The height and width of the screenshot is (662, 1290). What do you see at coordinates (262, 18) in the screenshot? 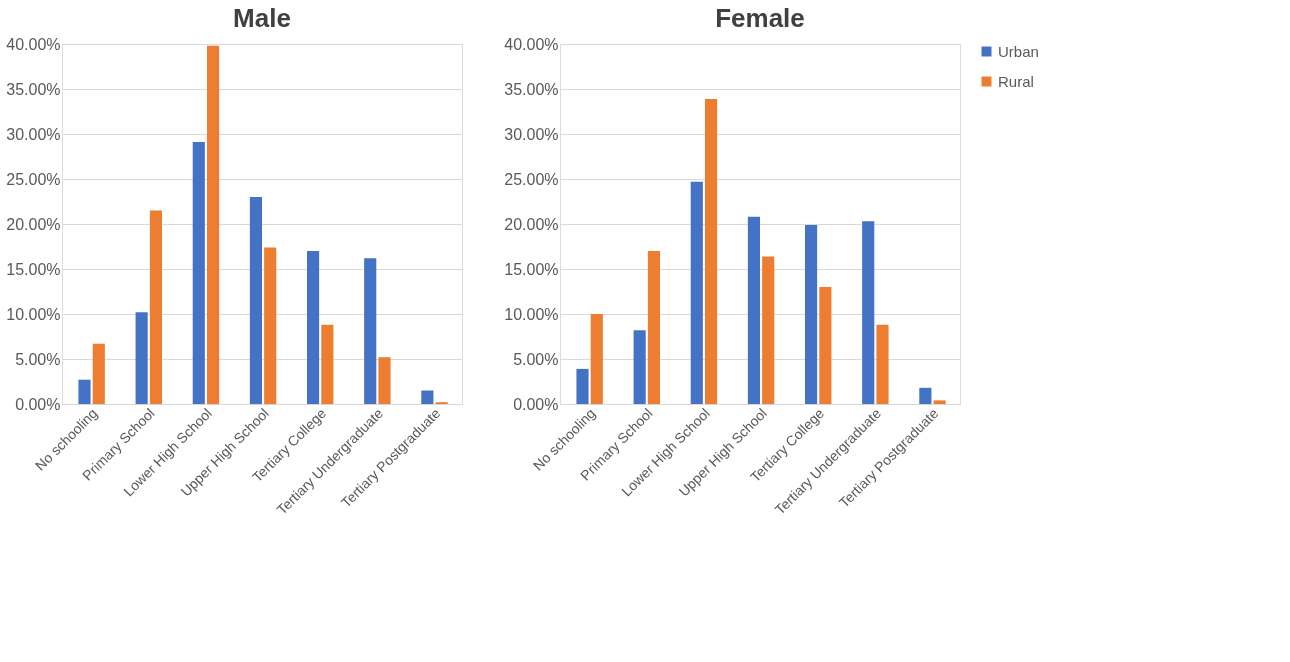
I see `chart-title: Male` at bounding box center [262, 18].